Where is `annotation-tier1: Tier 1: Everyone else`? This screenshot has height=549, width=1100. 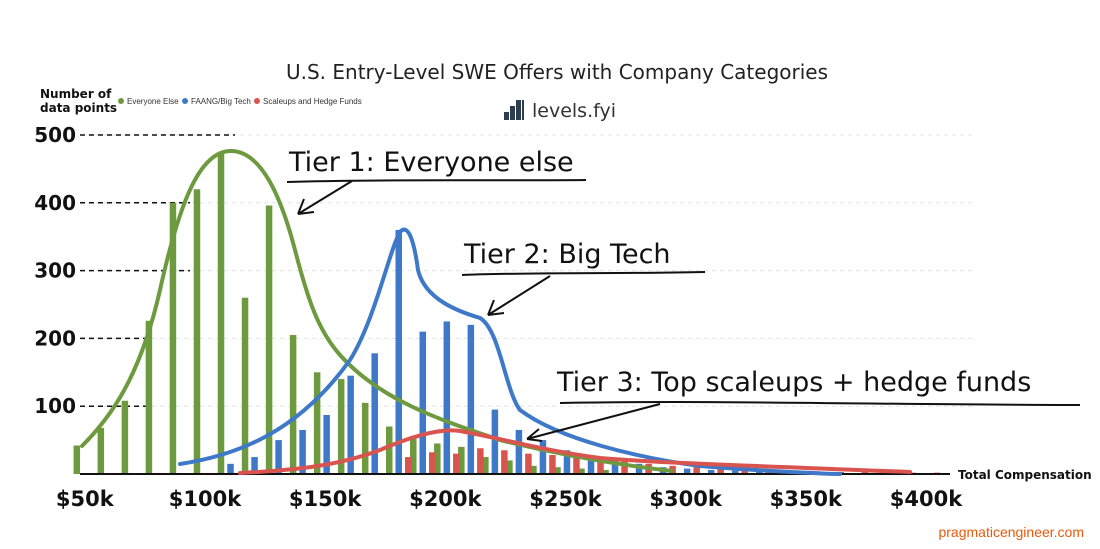
annotation-tier1: Tier 1: Everyone else is located at coordinates (436, 181).